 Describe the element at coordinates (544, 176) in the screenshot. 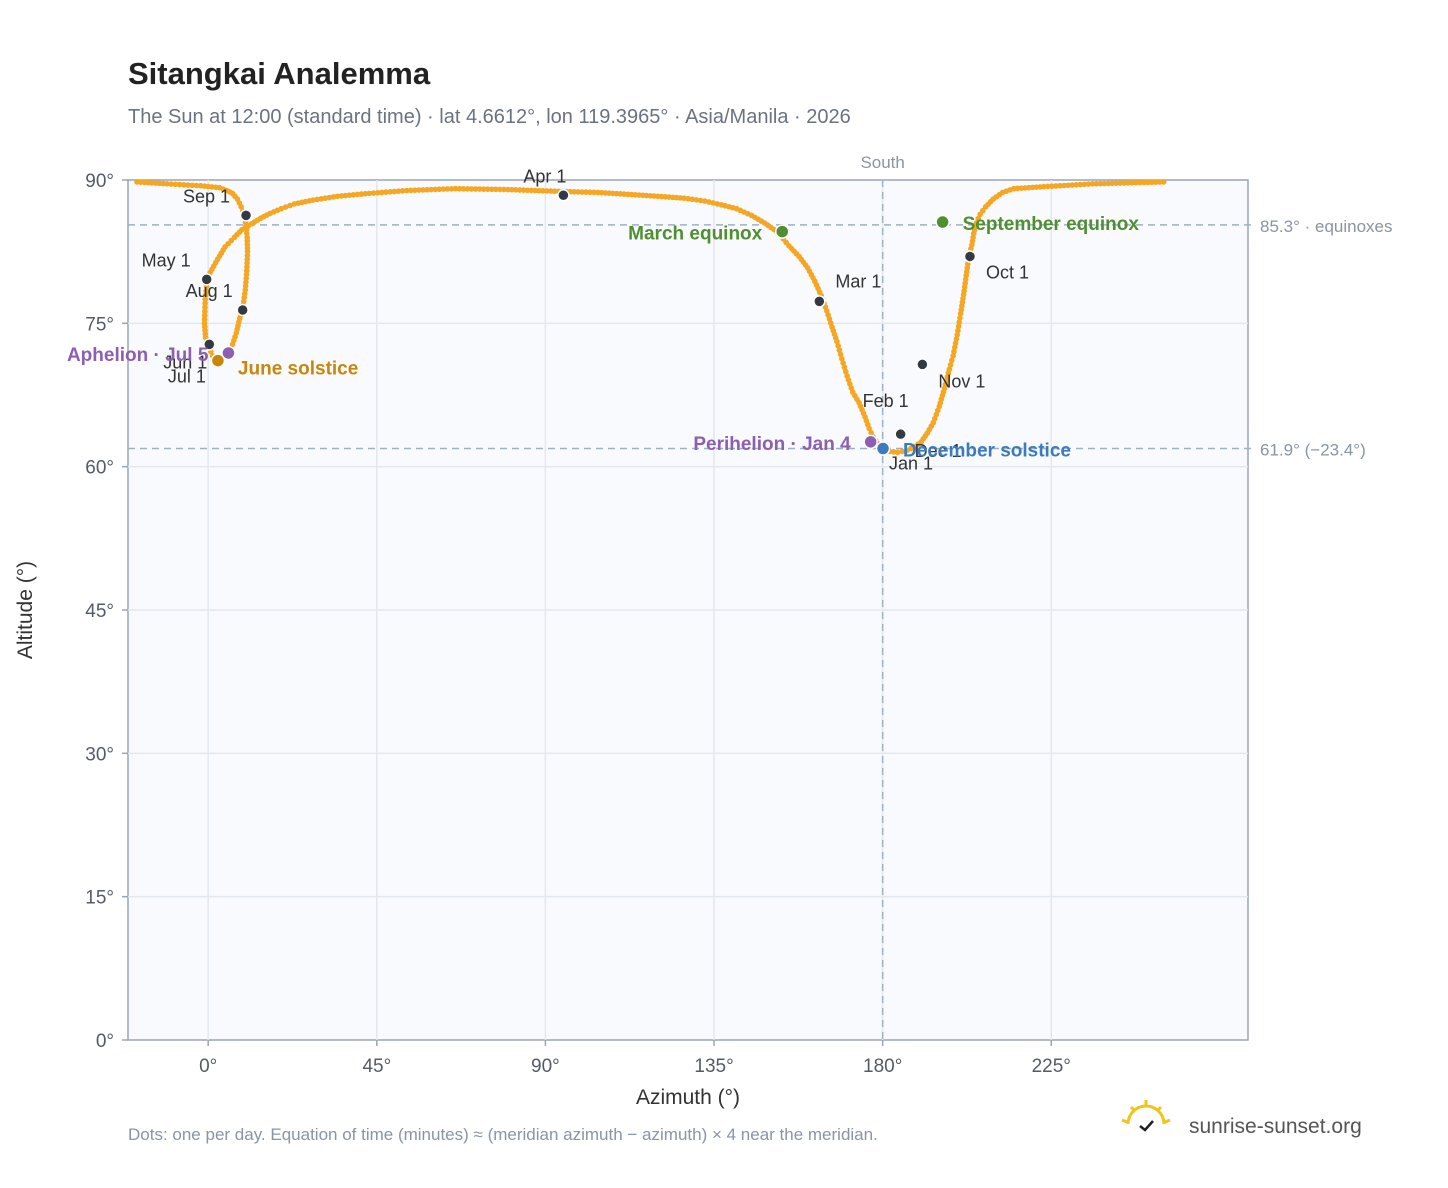

I see `month-marker-label: Apr 1` at that location.